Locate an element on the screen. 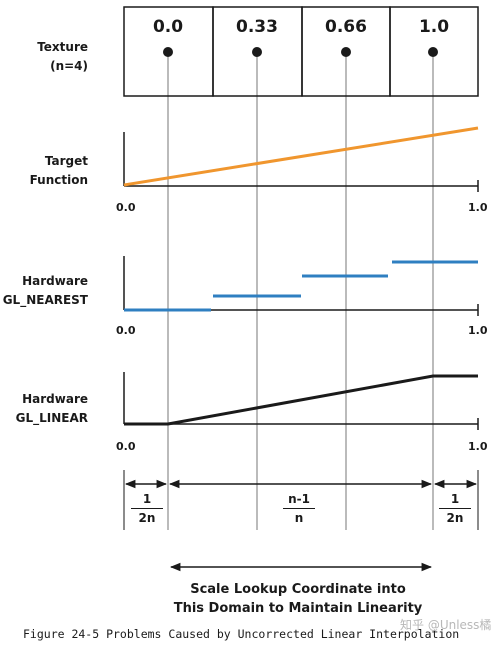 The image size is (499, 648). target-function-label: Target Function is located at coordinates (58, 170).